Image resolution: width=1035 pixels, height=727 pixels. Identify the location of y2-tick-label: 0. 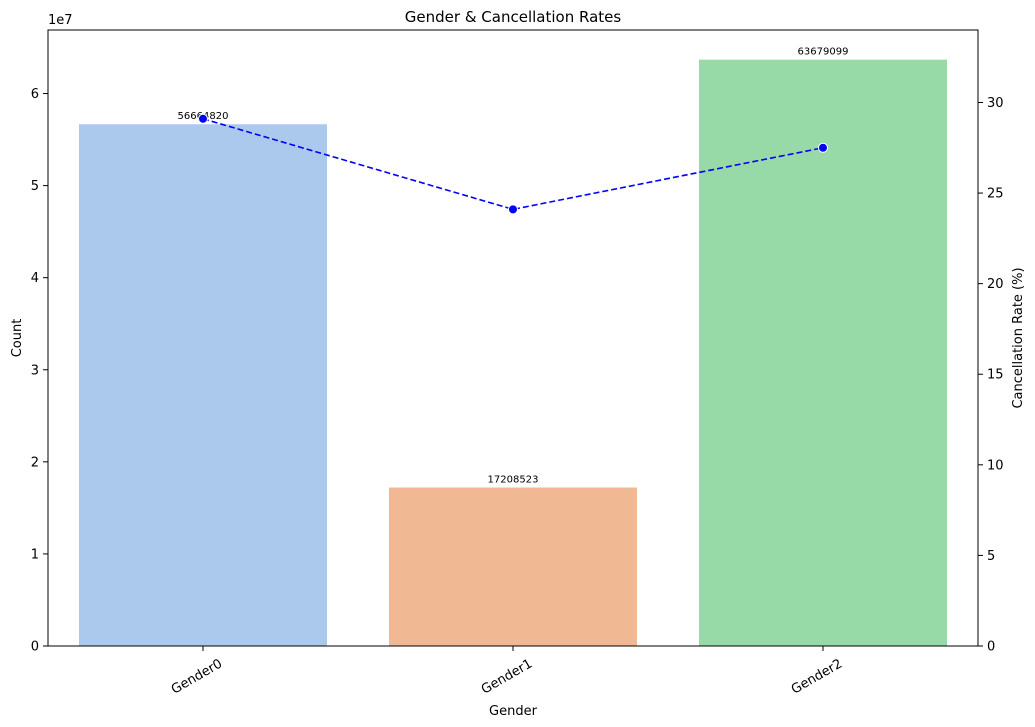
(991, 647).